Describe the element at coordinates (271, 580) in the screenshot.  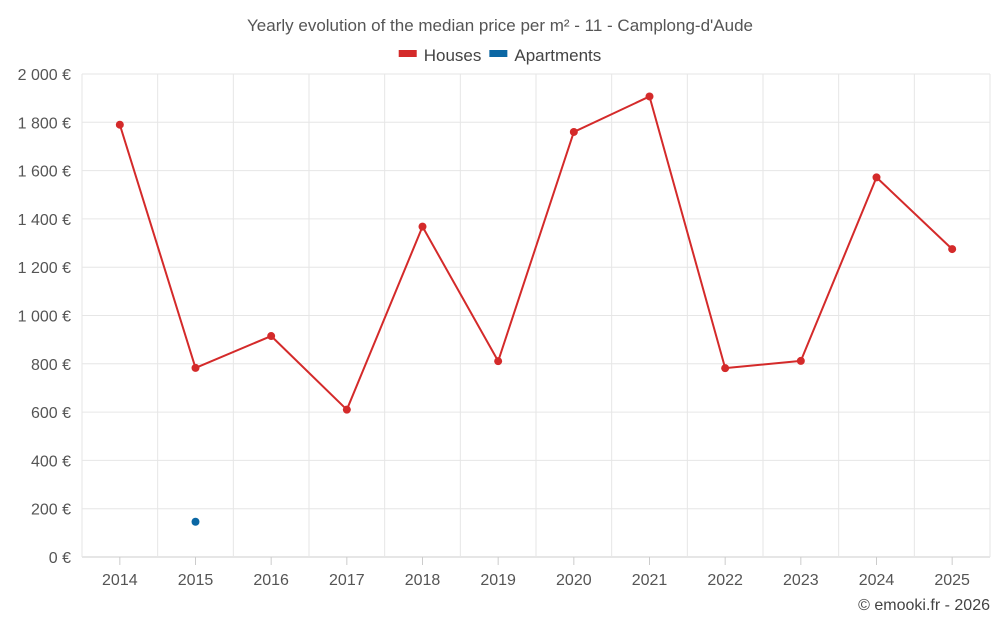
I see `x-tick-label: 2016` at that location.